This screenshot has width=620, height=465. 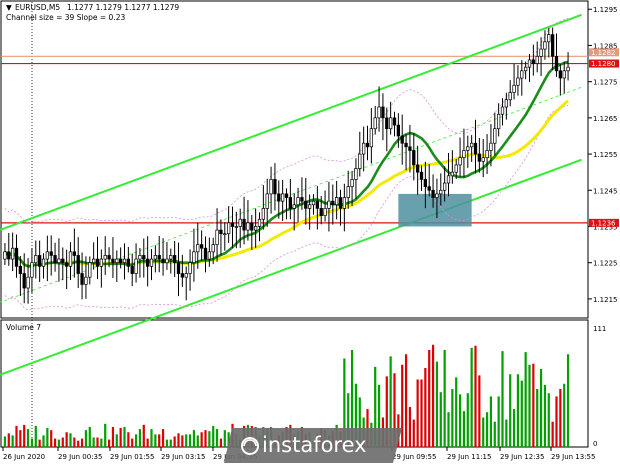 I want to click on volume-axis: 111 0, so click(x=599, y=386).